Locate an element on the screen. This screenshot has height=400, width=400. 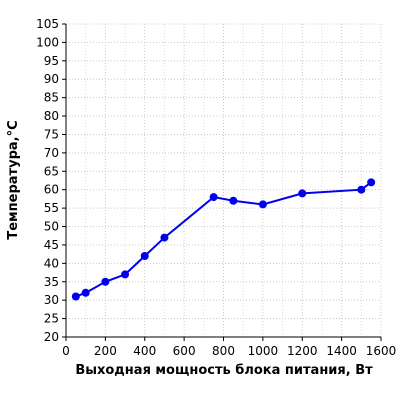
y-tick-label: 45 is located at coordinates (51, 245).